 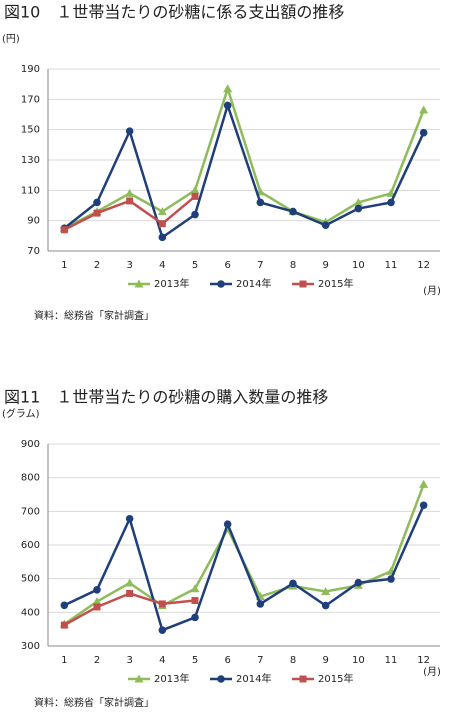 What do you see at coordinates (30, 511) in the screenshot?
I see `y-tick-label: 700` at bounding box center [30, 511].